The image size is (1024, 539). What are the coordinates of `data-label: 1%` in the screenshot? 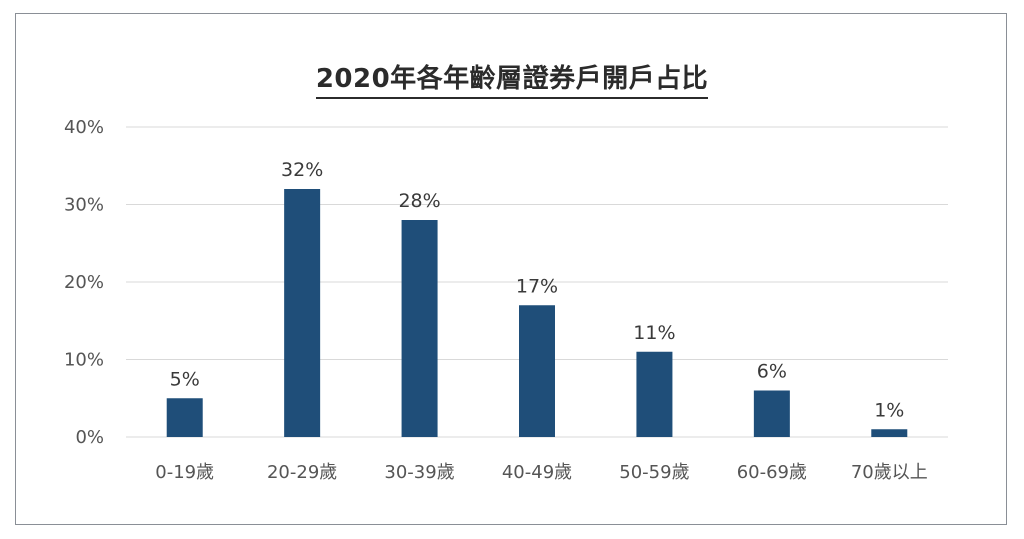 It's located at (889, 410).